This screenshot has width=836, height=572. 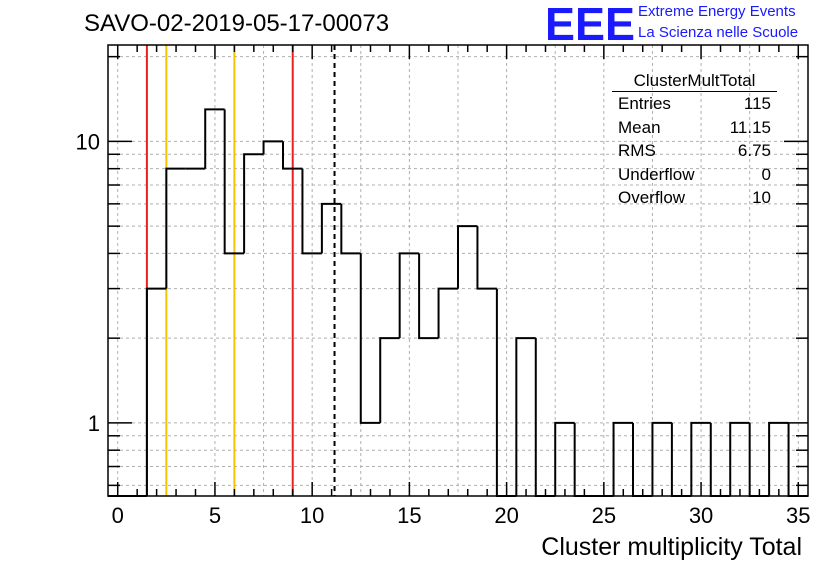 I want to click on stats-label: Overflow, so click(x=652, y=197).